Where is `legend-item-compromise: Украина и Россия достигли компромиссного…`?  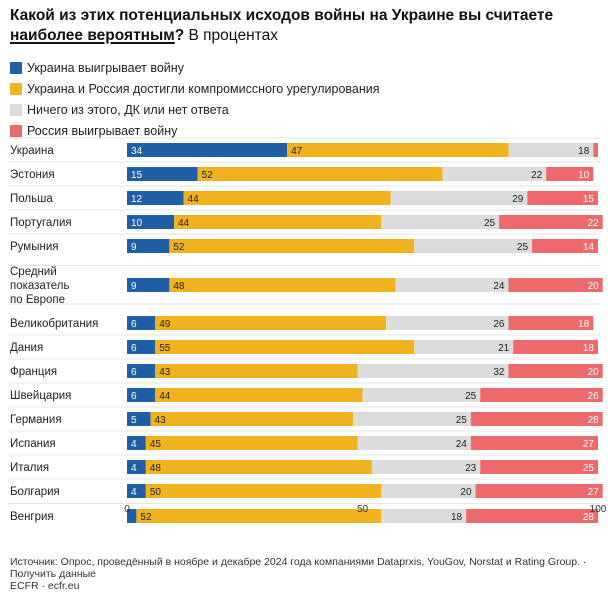
legend-item-compromise: Украина и Россия достигли компромиссного… is located at coordinates (195, 88).